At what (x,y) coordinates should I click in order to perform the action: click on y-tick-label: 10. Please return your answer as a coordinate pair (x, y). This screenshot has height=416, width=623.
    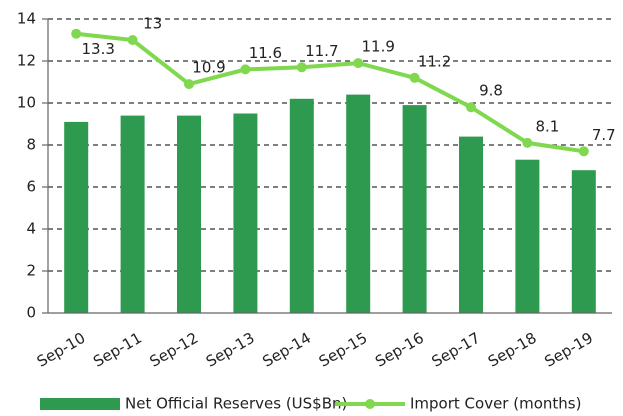
    Looking at the image, I should click on (26, 103).